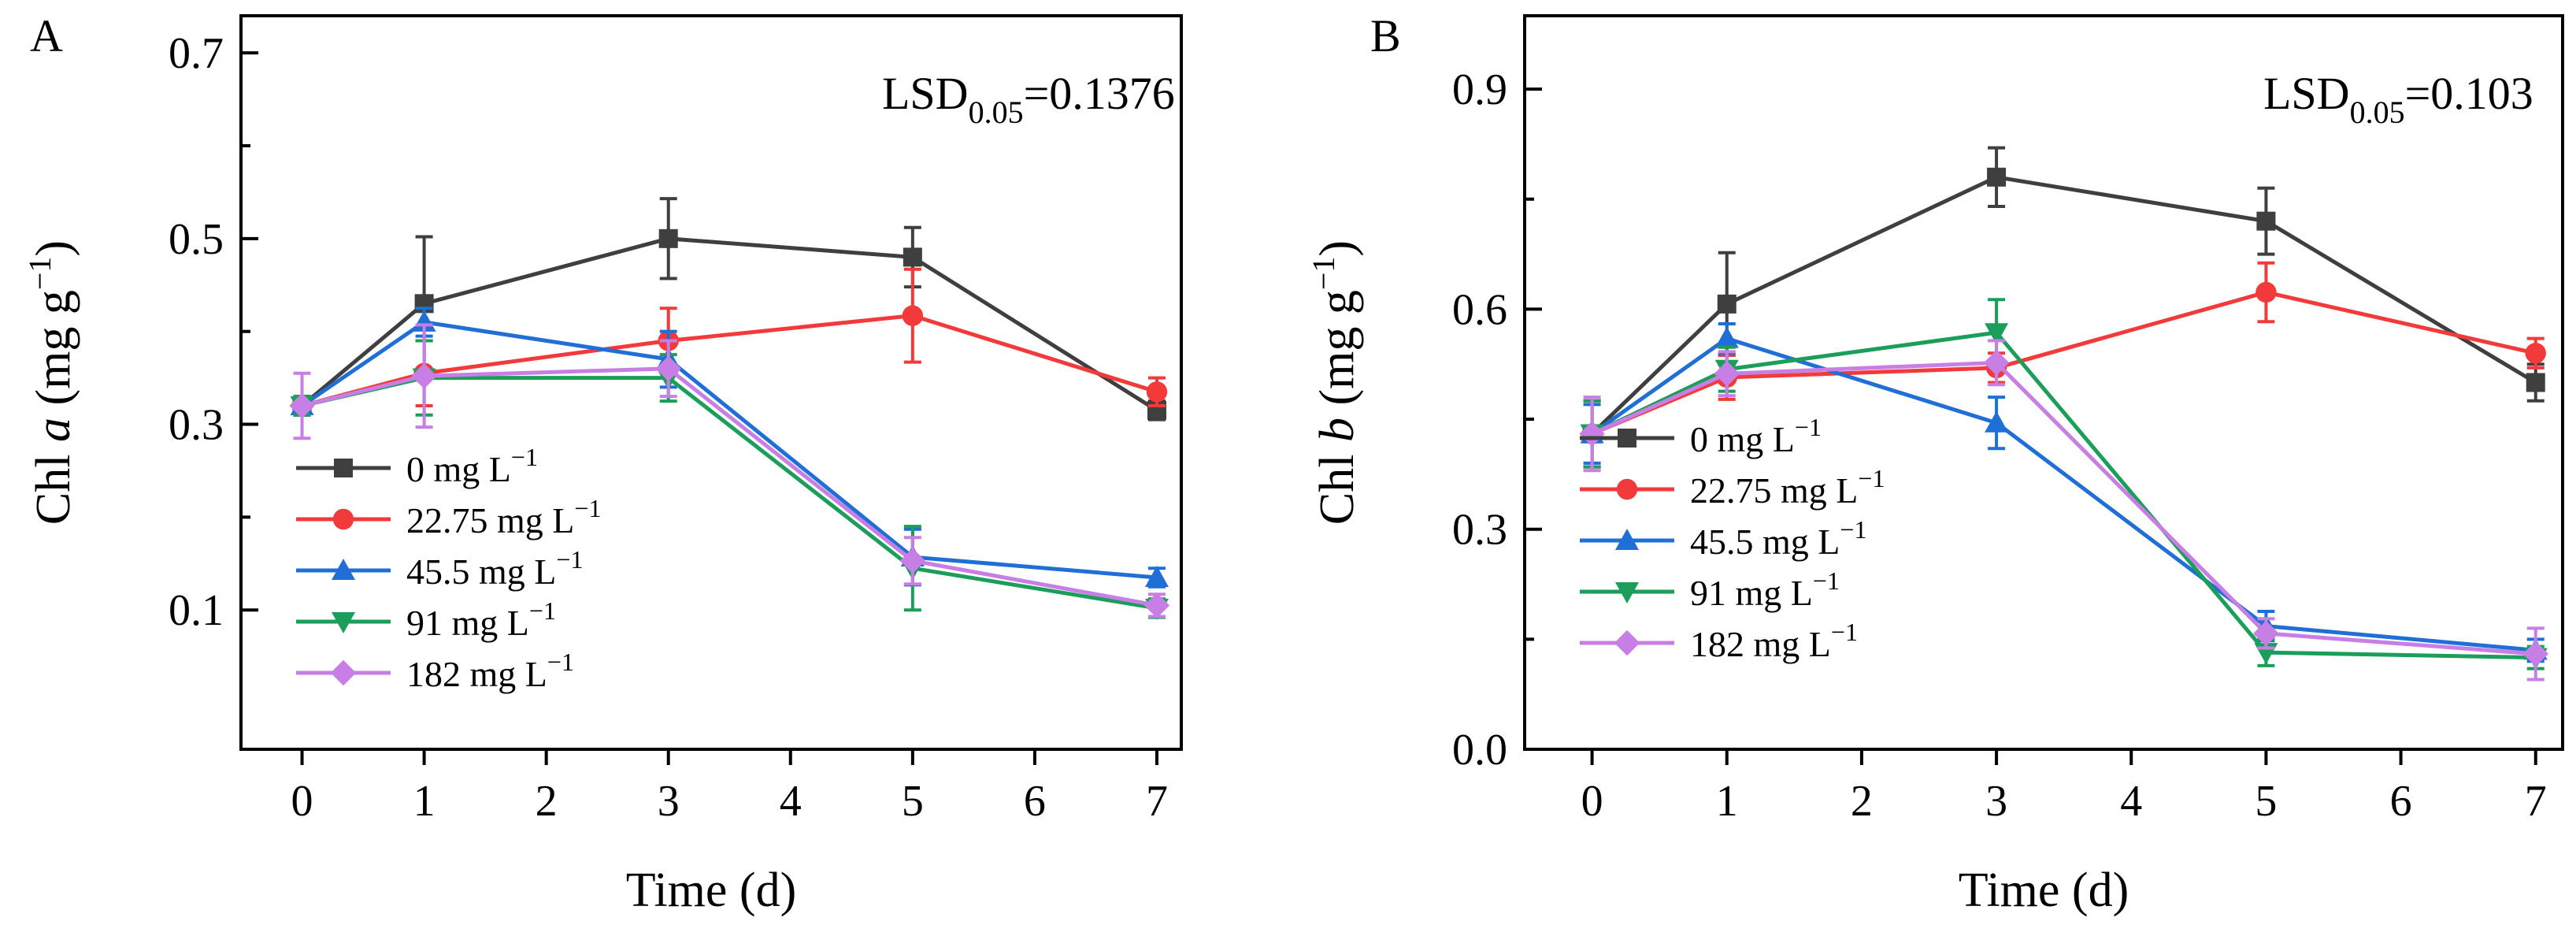  Describe the element at coordinates (196, 610) in the screenshot. I see `y-tick-label-a: 0.1` at that location.